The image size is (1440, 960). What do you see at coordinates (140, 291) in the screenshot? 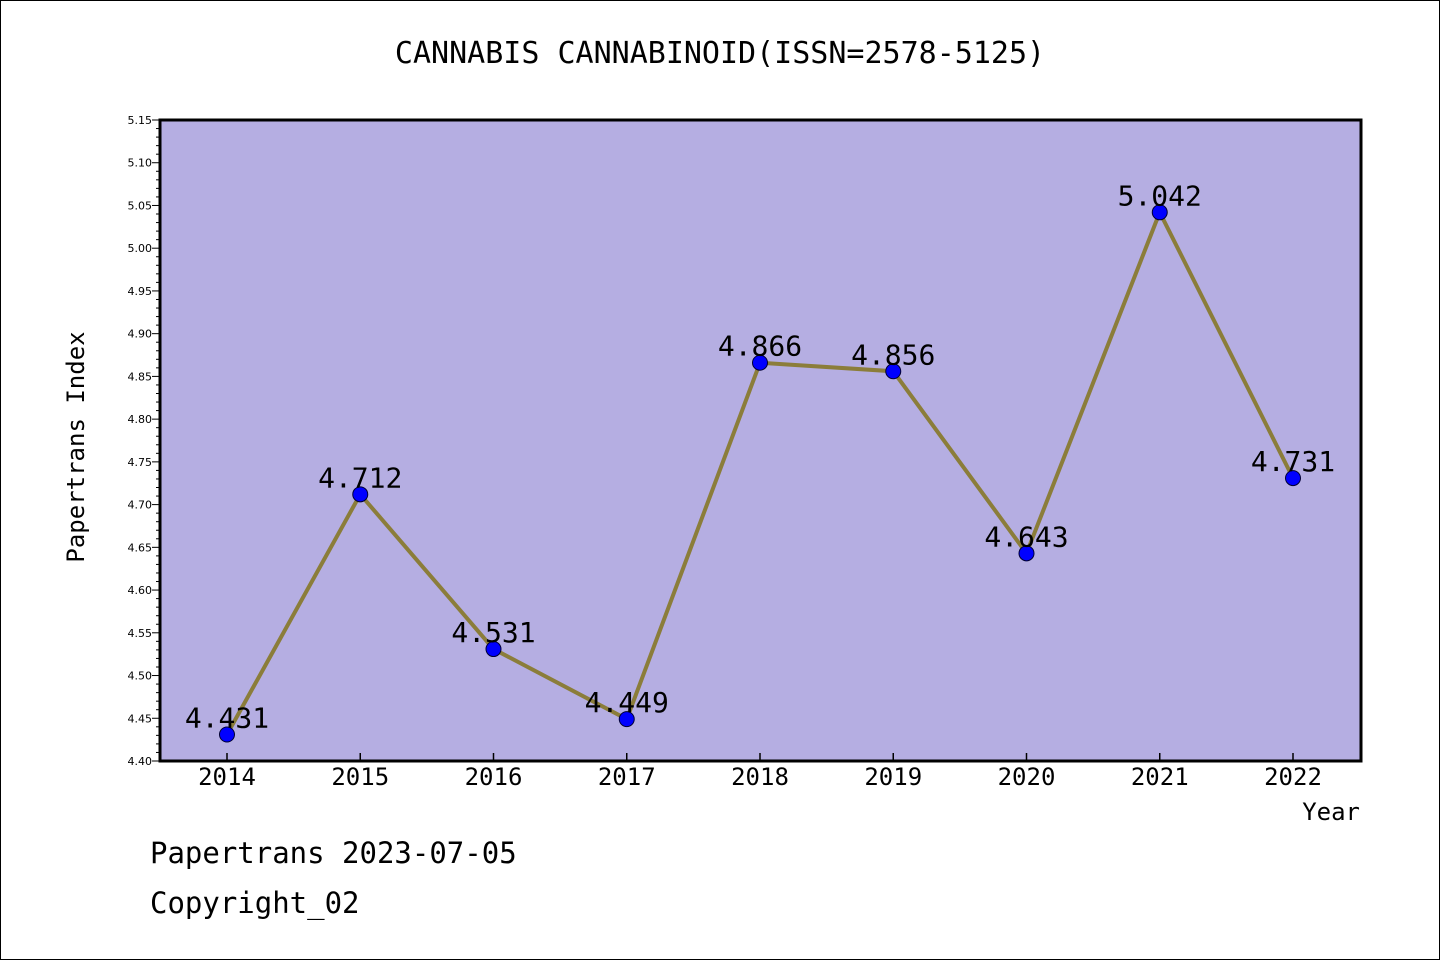
I see `y-tick-label: 4.95` at bounding box center [140, 291].